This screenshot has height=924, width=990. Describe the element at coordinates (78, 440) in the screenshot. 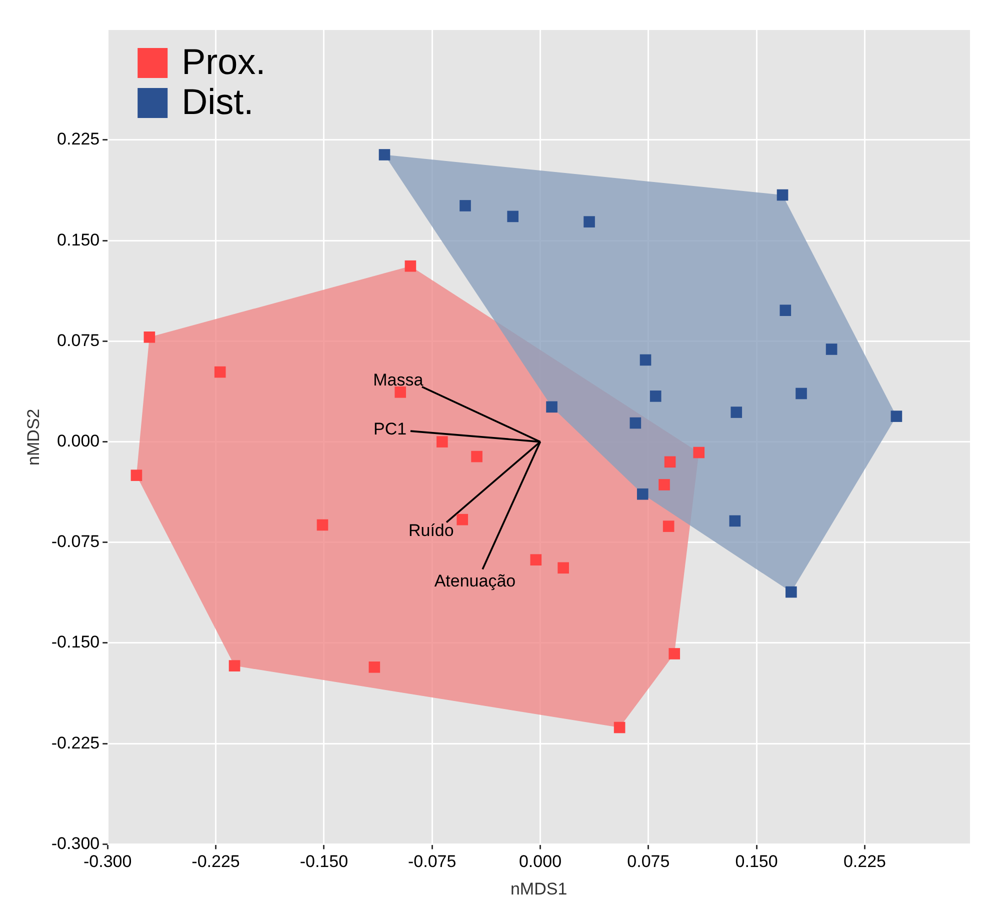

I see `y-tick-label: 0.000` at that location.